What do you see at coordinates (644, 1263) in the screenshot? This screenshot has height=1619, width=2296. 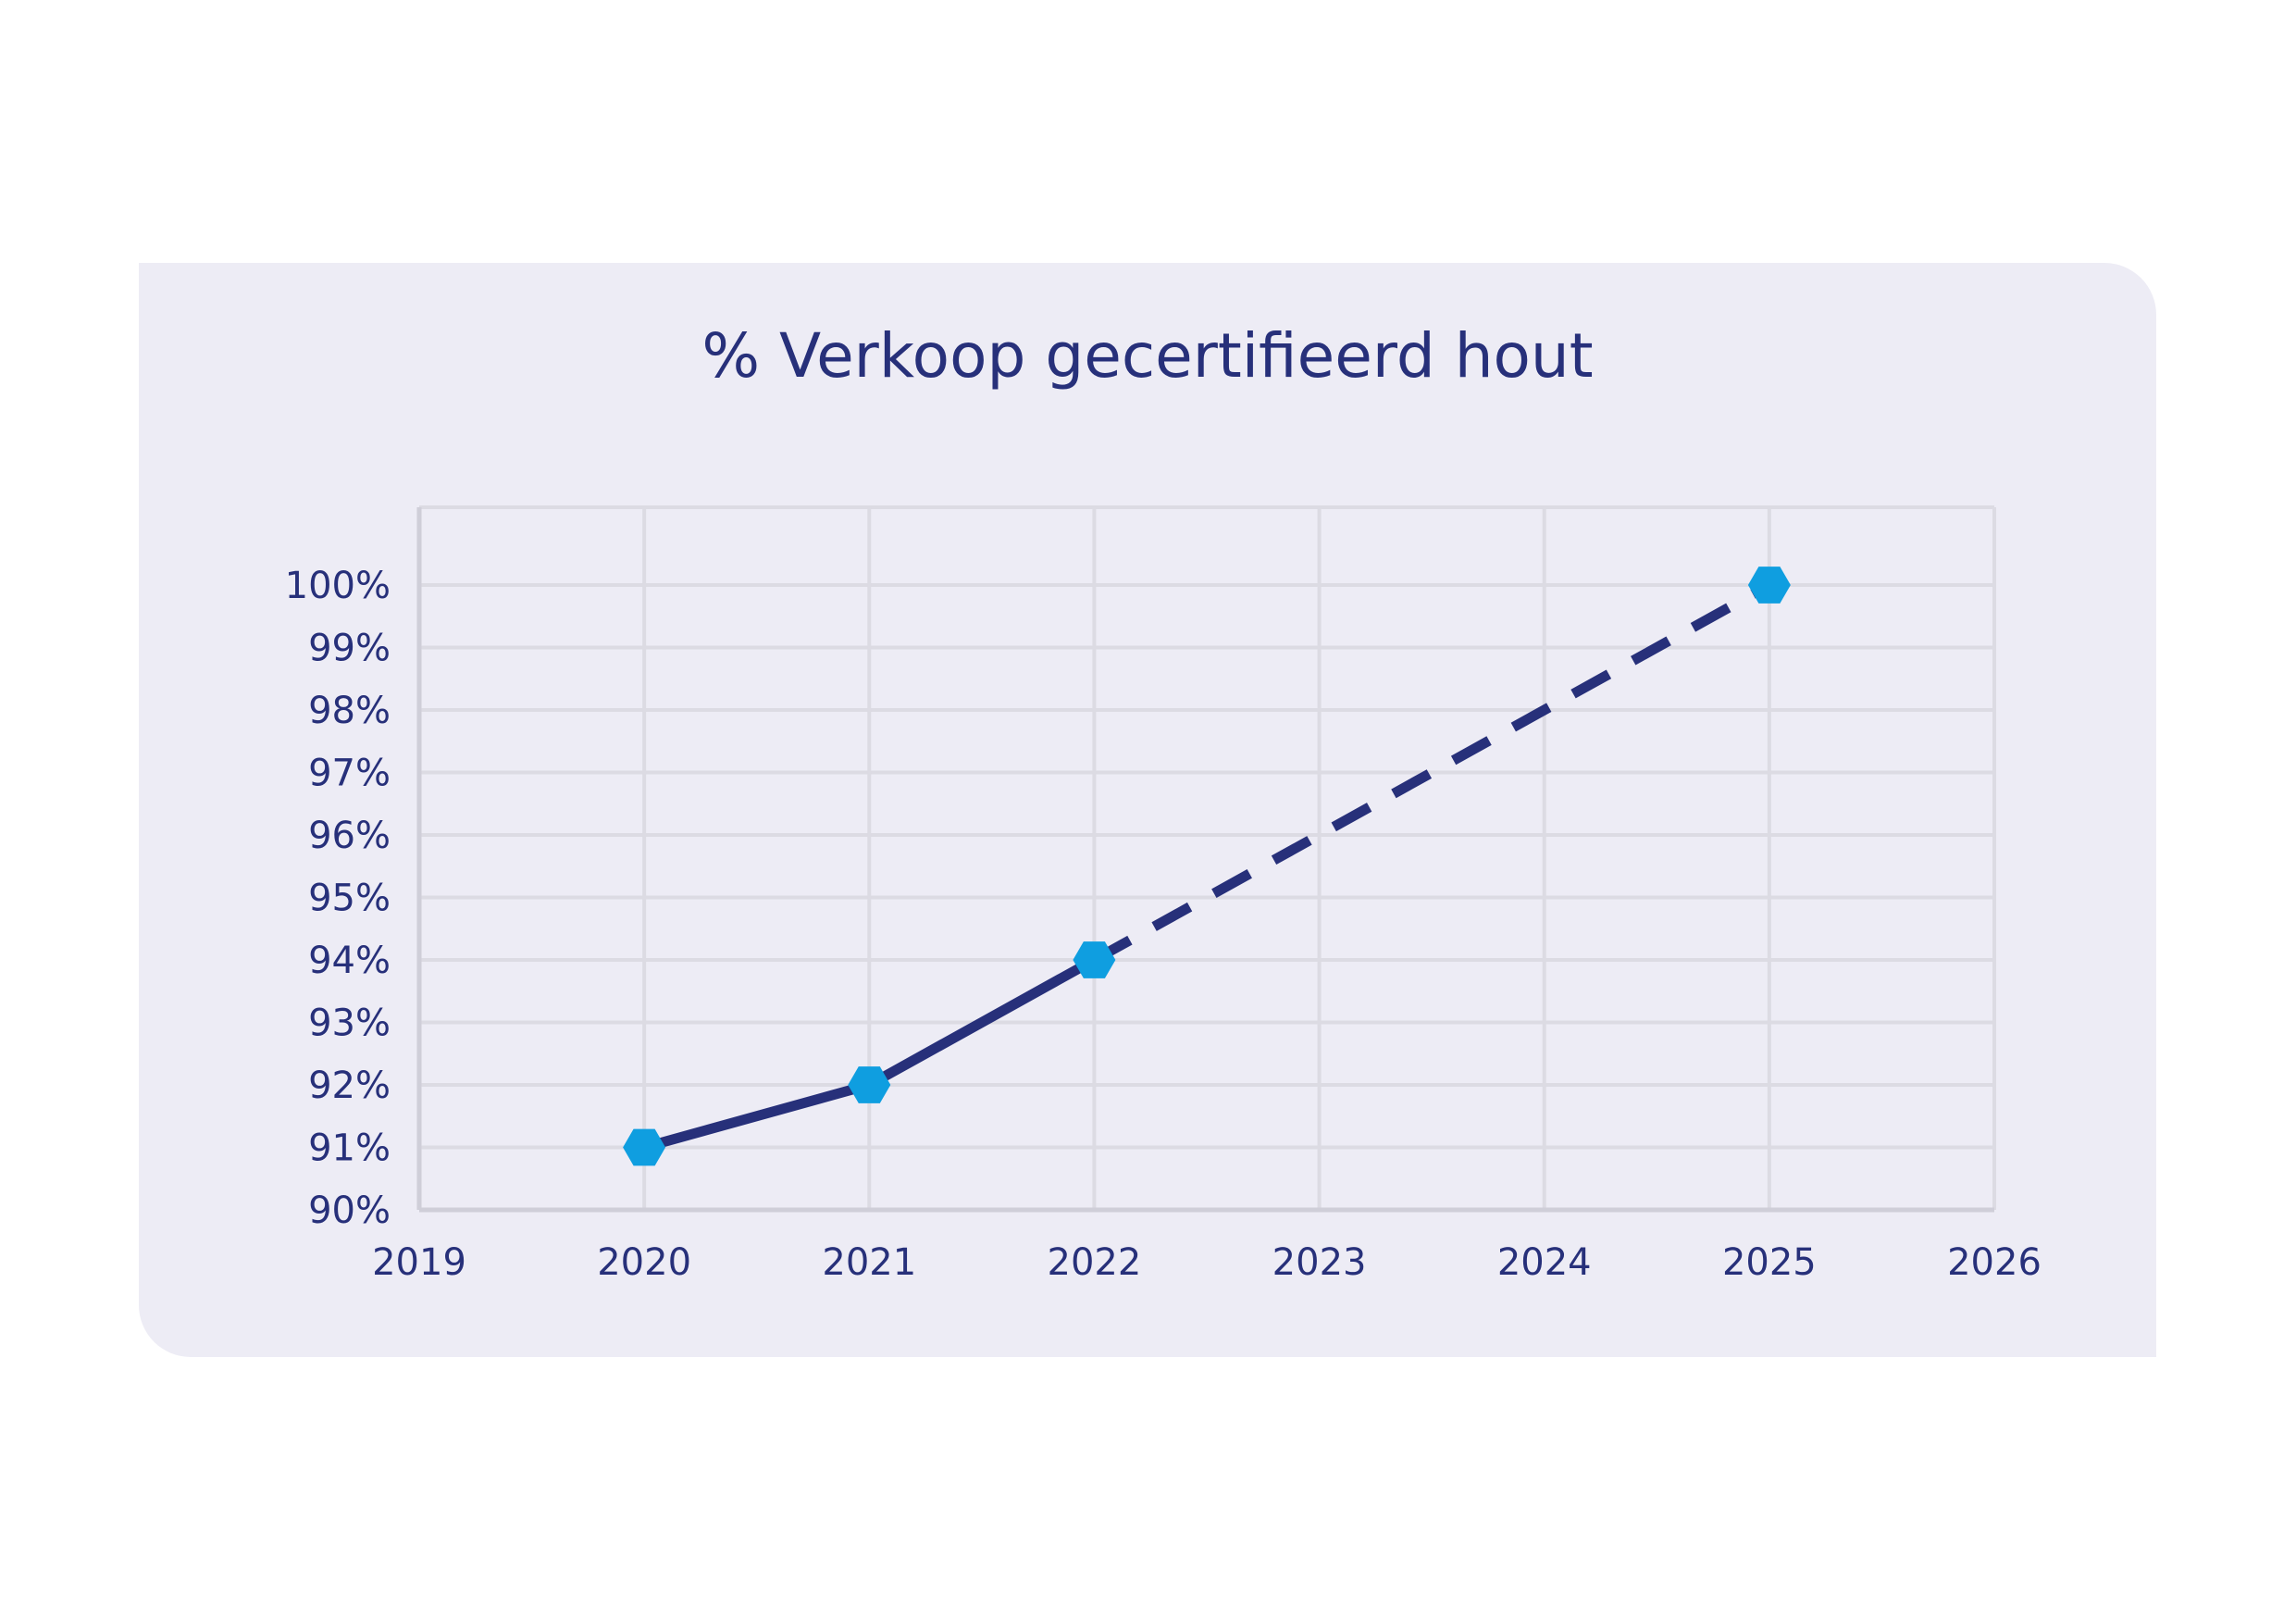 I see `x-tick-label: 2020` at bounding box center [644, 1263].